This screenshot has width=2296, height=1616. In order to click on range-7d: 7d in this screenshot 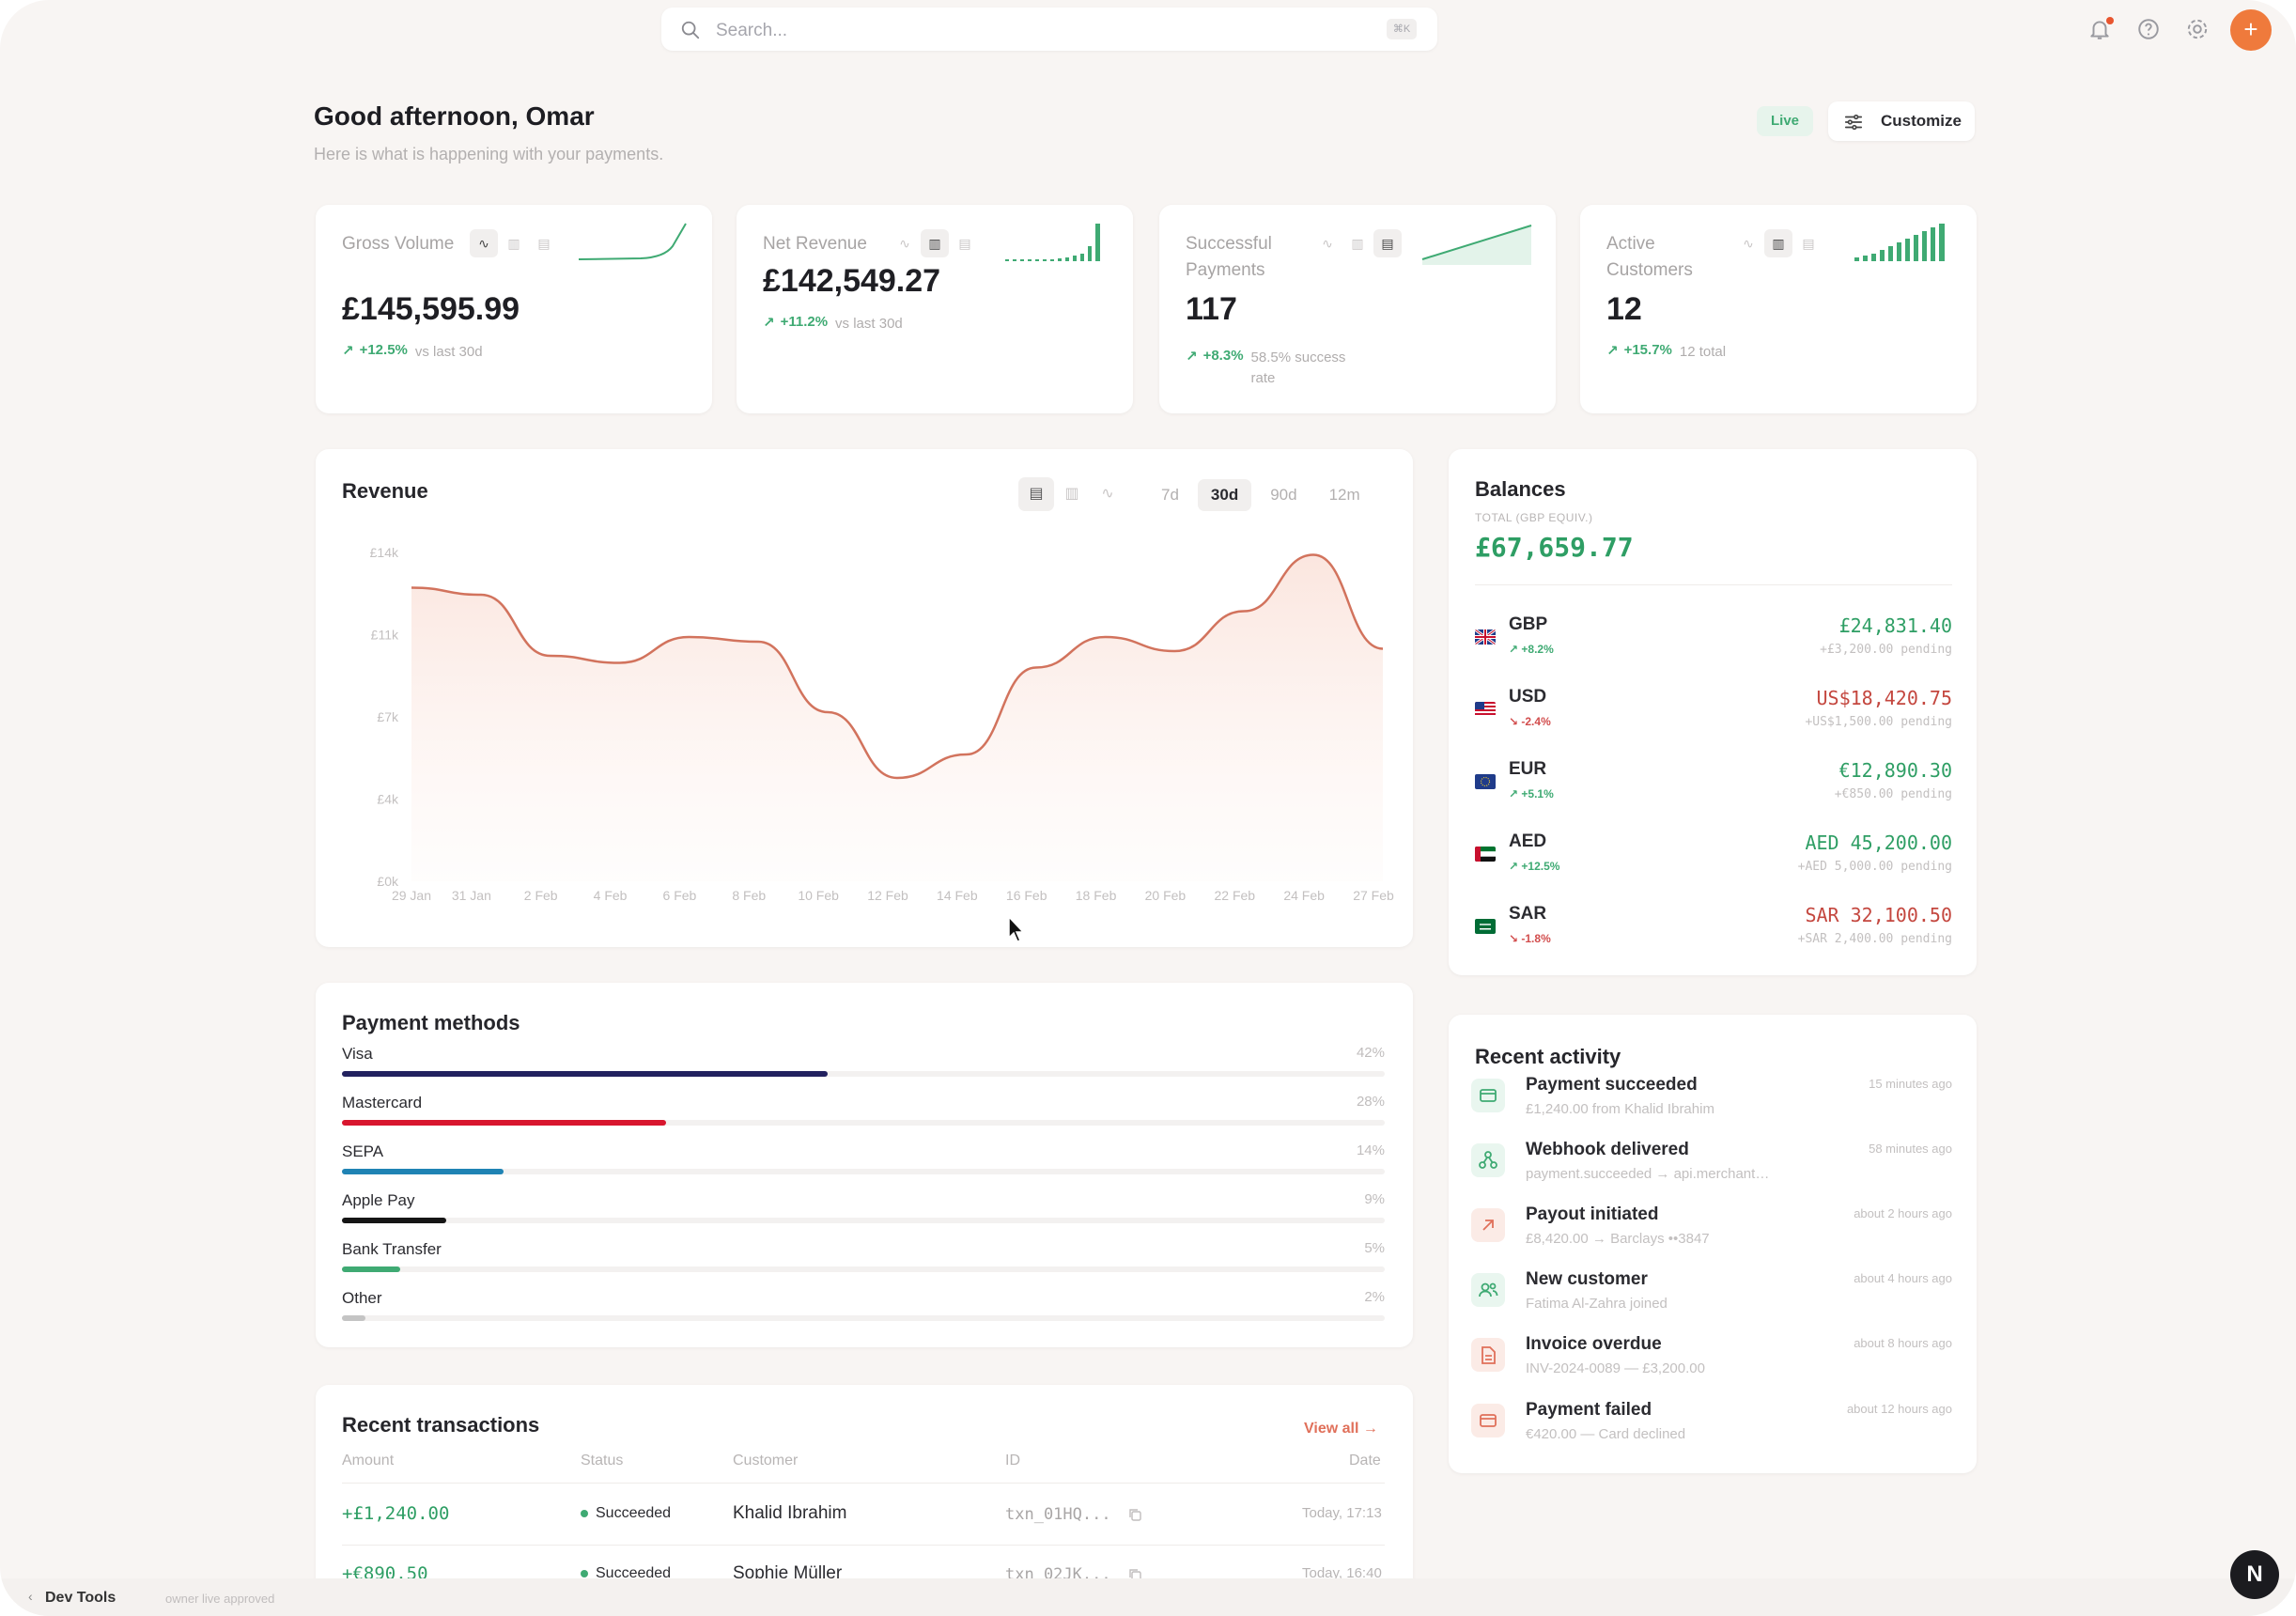, I will do `click(1170, 495)`.